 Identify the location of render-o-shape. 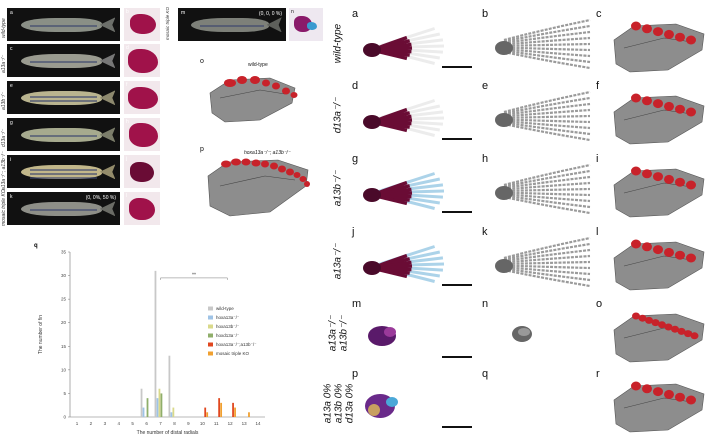
(253, 99).